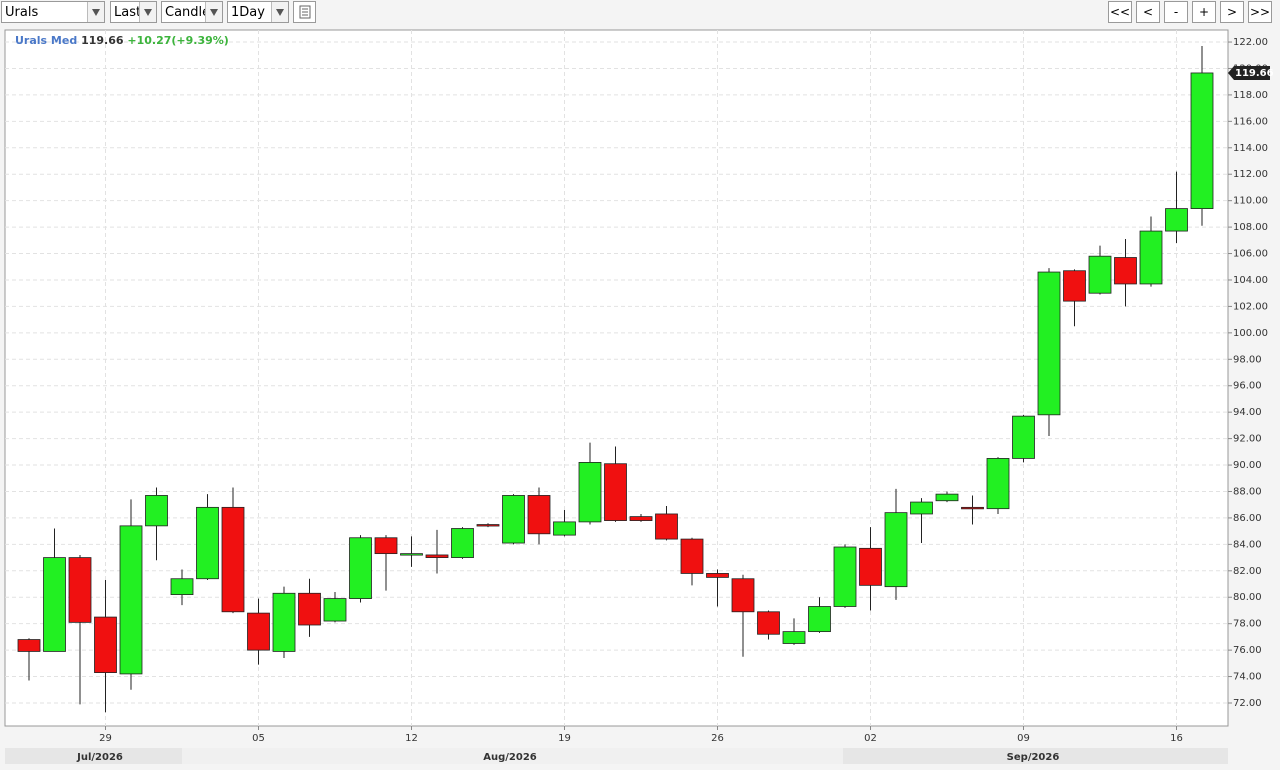 This screenshot has width=1280, height=770. Describe the element at coordinates (1247, 597) in the screenshot. I see `y-tick-label: 80.00` at that location.